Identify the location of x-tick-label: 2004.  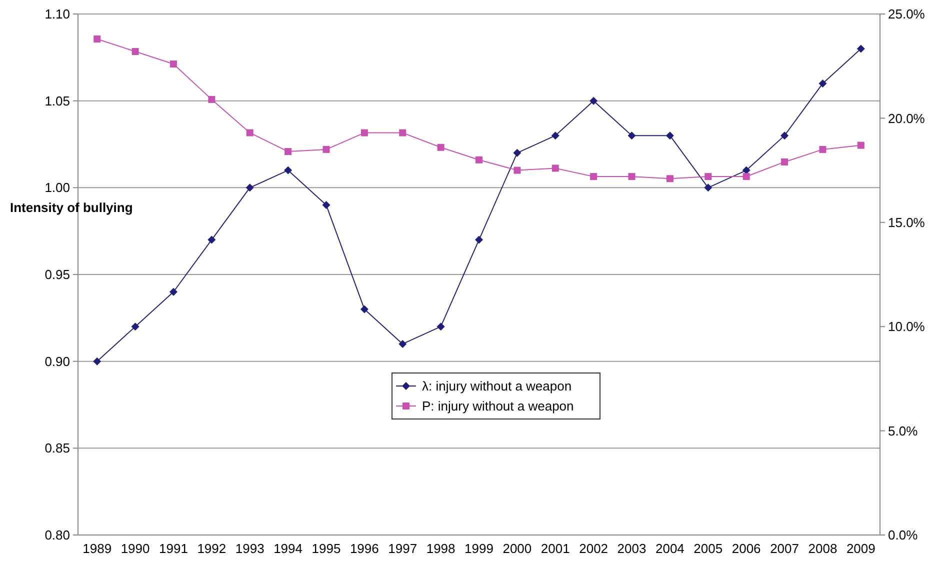
(669, 548).